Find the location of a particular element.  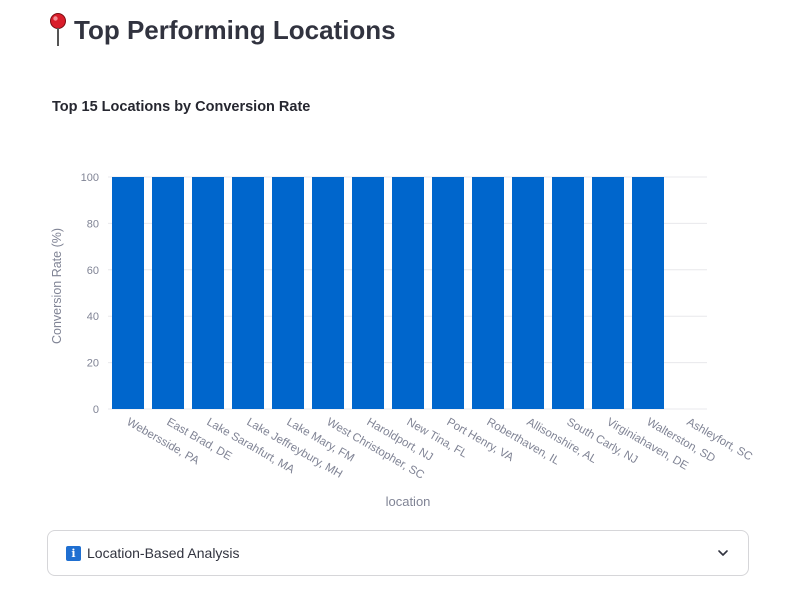

page-title: Top Performing Locations is located at coordinates (222, 30).